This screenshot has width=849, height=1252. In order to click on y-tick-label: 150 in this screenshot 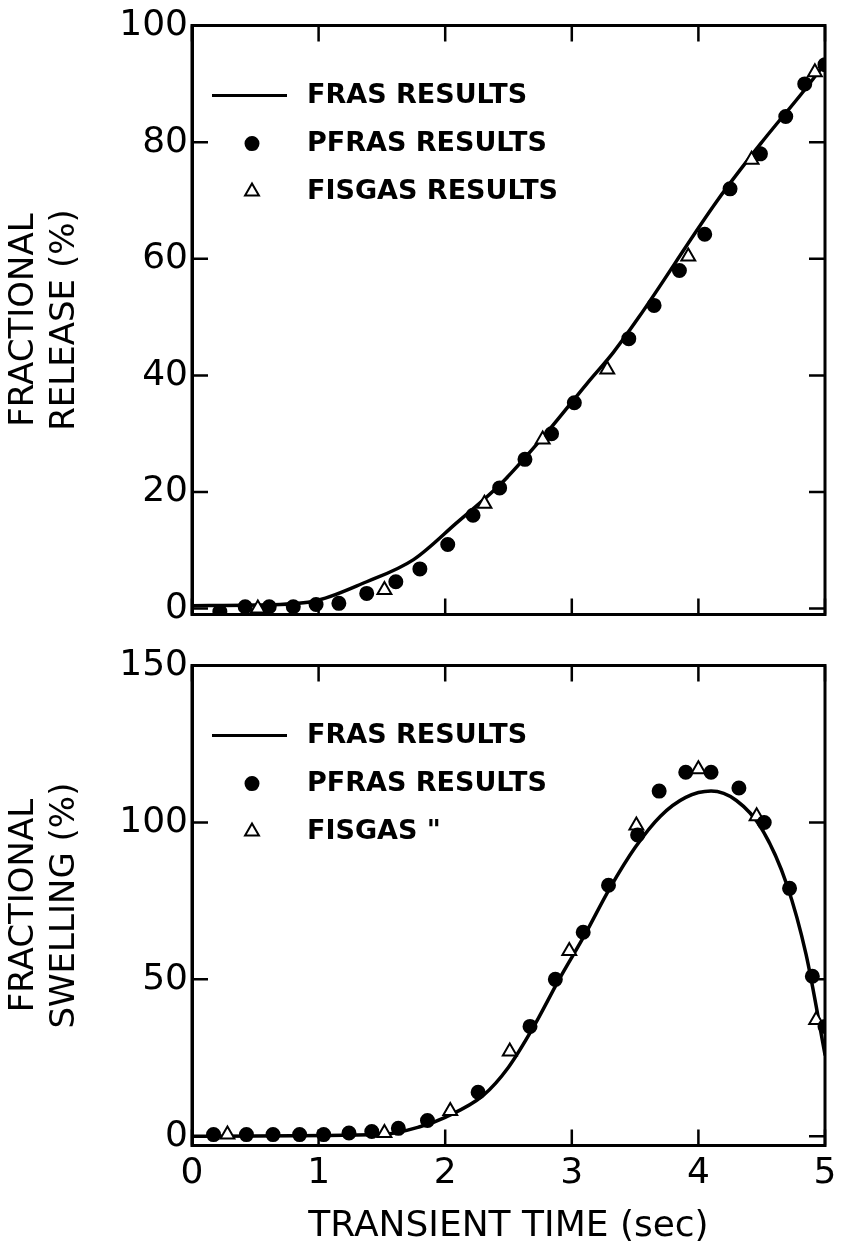, I will do `click(153, 662)`.